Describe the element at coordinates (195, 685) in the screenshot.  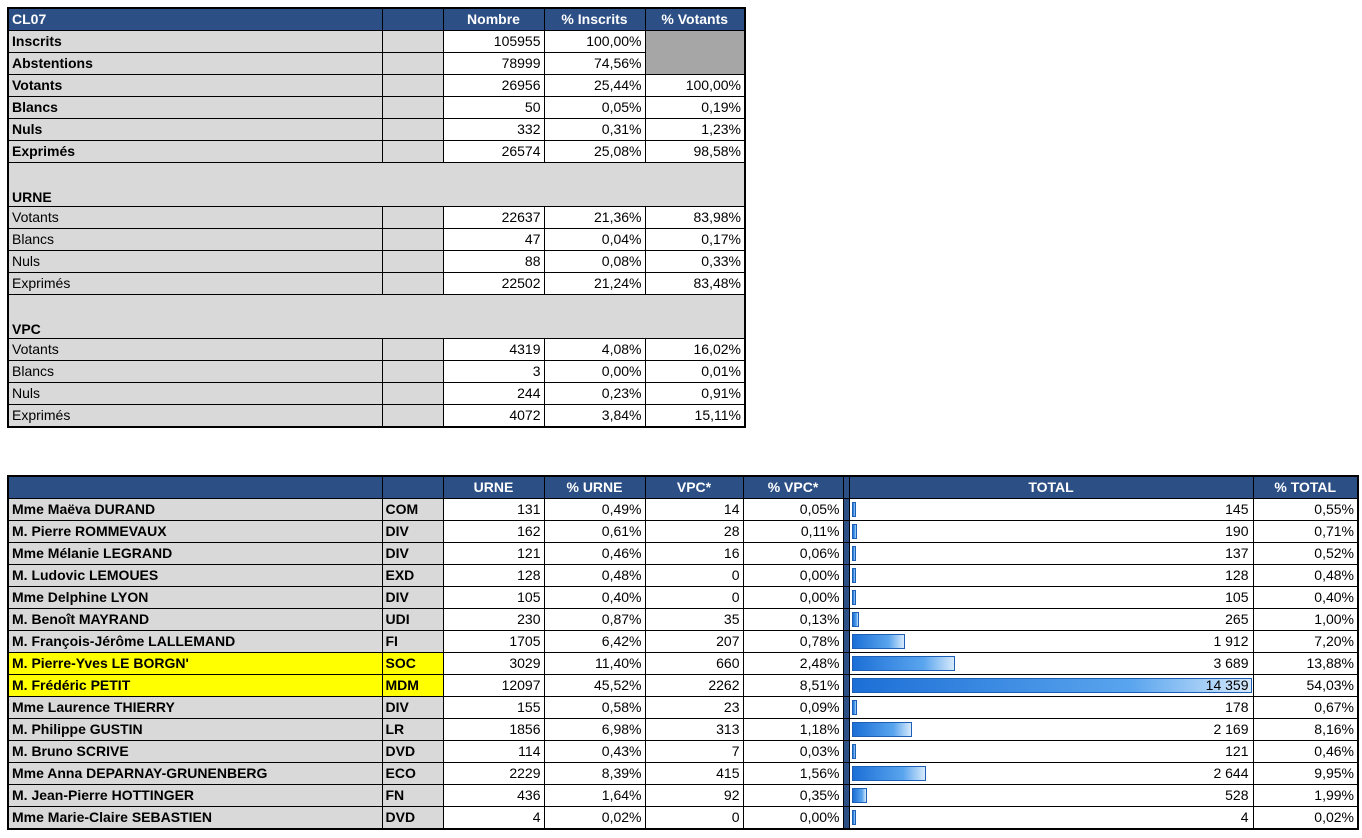
I see `candidate-name: M. Frédéric PETIT` at that location.